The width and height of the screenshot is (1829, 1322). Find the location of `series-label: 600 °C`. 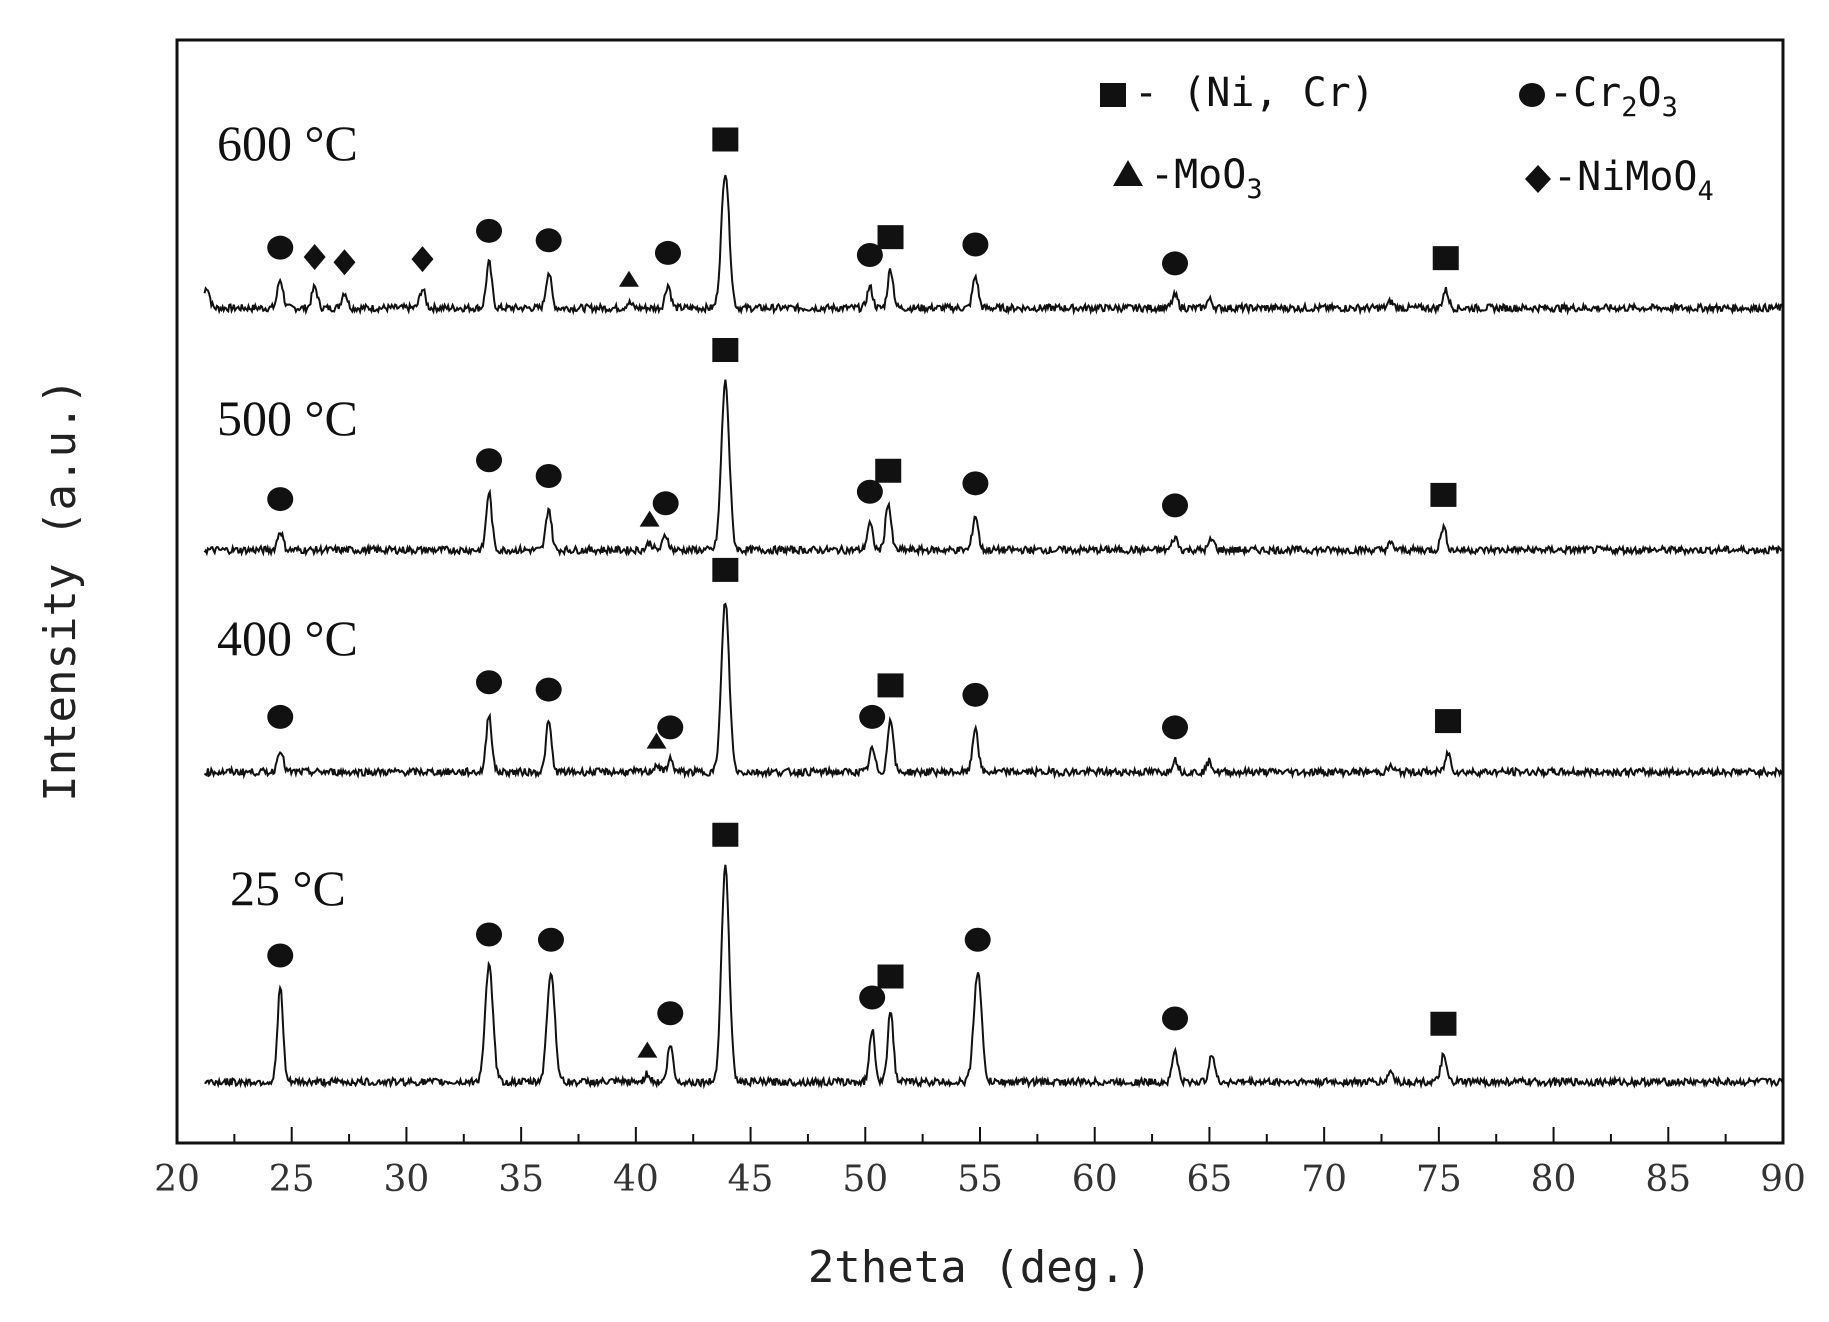

series-label: 600 °C is located at coordinates (287, 143).